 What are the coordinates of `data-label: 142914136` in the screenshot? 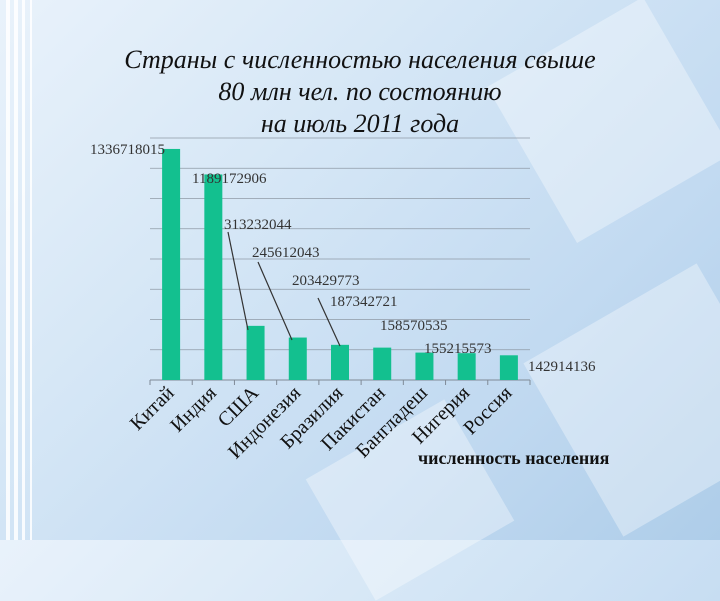 It's located at (562, 367).